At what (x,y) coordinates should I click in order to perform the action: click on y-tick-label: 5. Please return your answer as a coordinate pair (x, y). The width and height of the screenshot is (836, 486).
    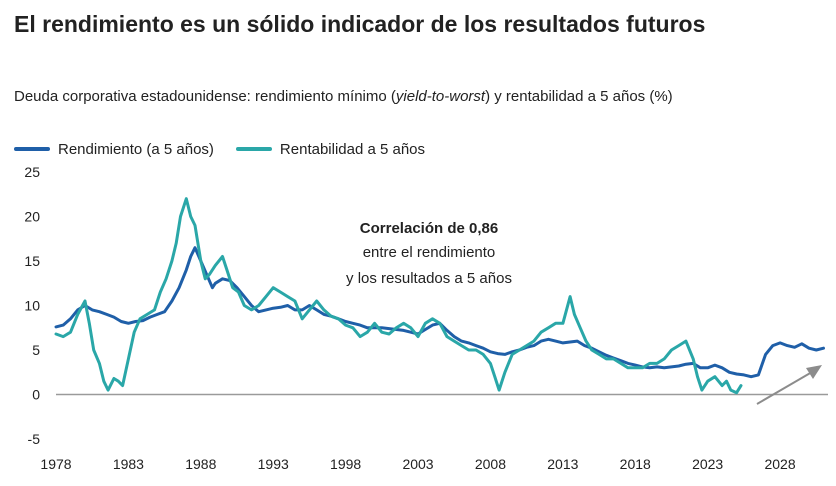
    Looking at the image, I should click on (36, 350).